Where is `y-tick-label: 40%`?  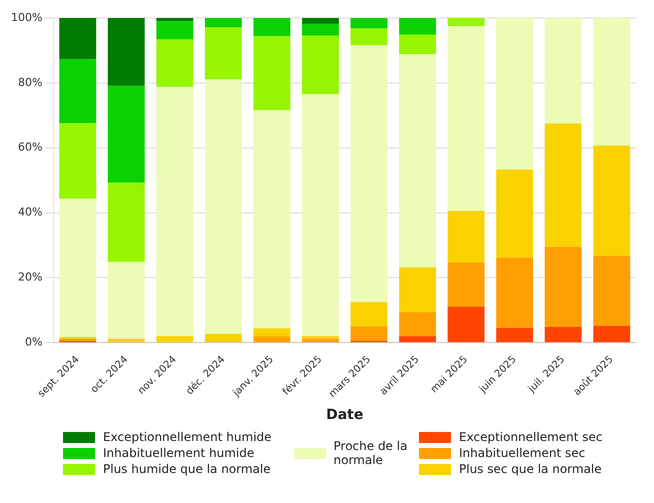 y-tick-label: 40% is located at coordinates (30, 212).